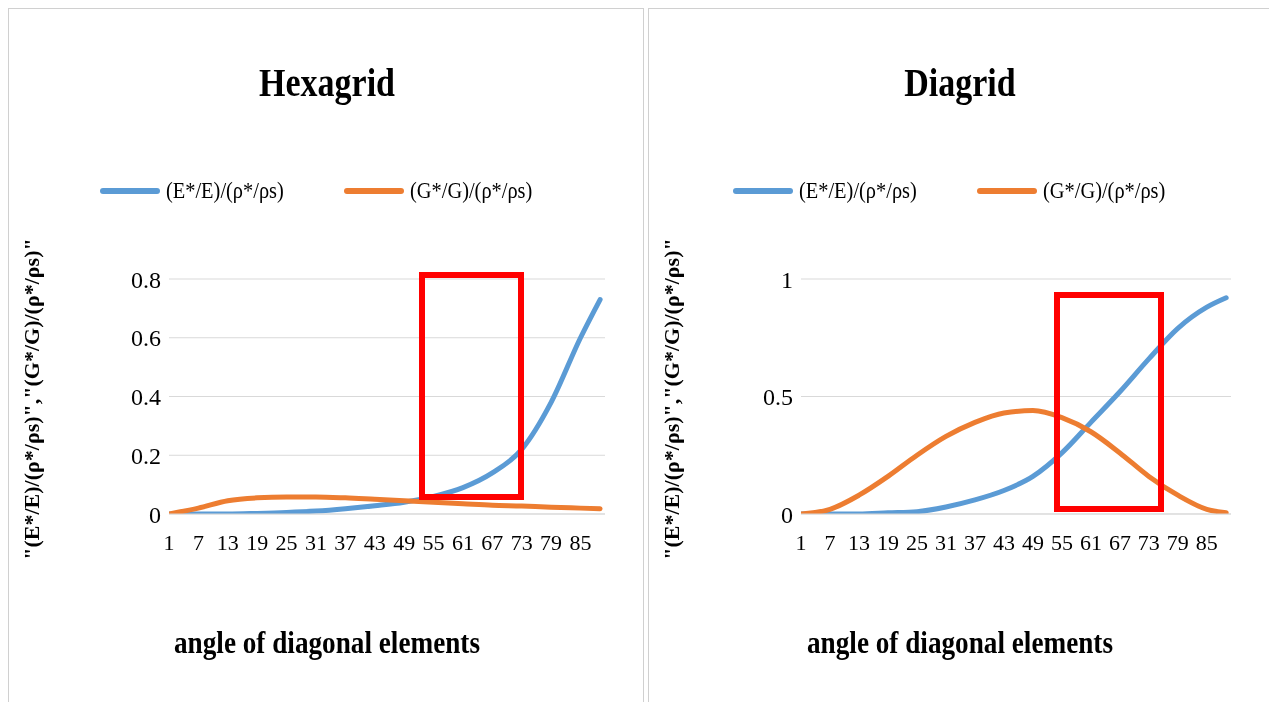  What do you see at coordinates (778, 397) in the screenshot?
I see `y-tick-label: 0.5` at bounding box center [778, 397].